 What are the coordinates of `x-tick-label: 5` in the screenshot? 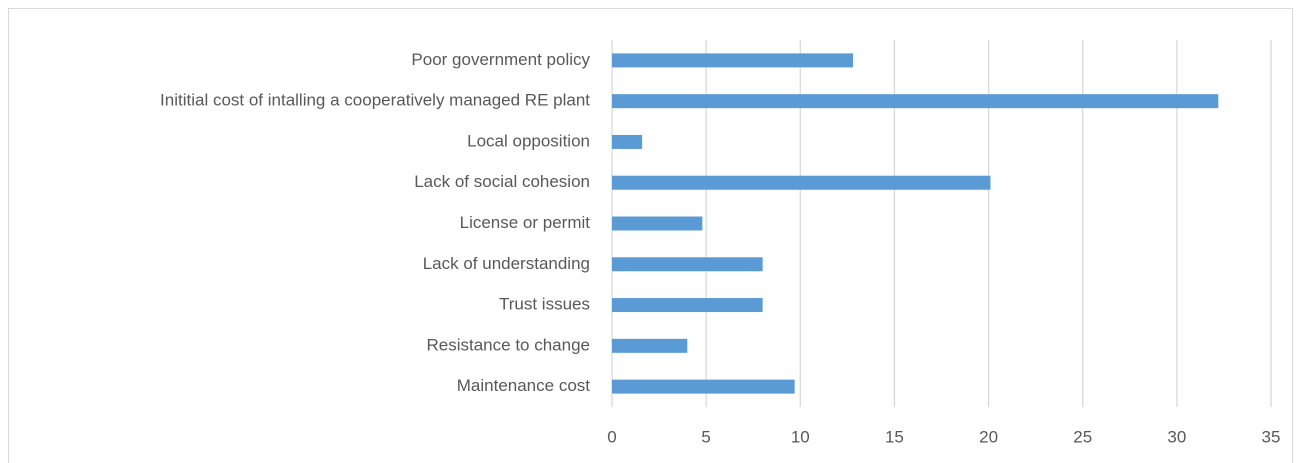 It's located at (705, 436).